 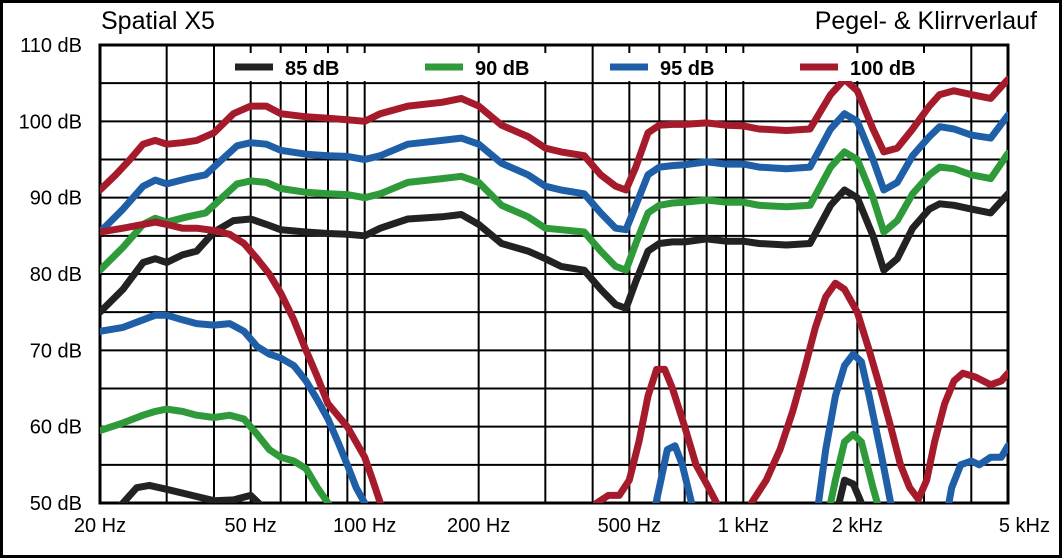 I want to click on legend-label-90-db: 90 dB, so click(x=502, y=69).